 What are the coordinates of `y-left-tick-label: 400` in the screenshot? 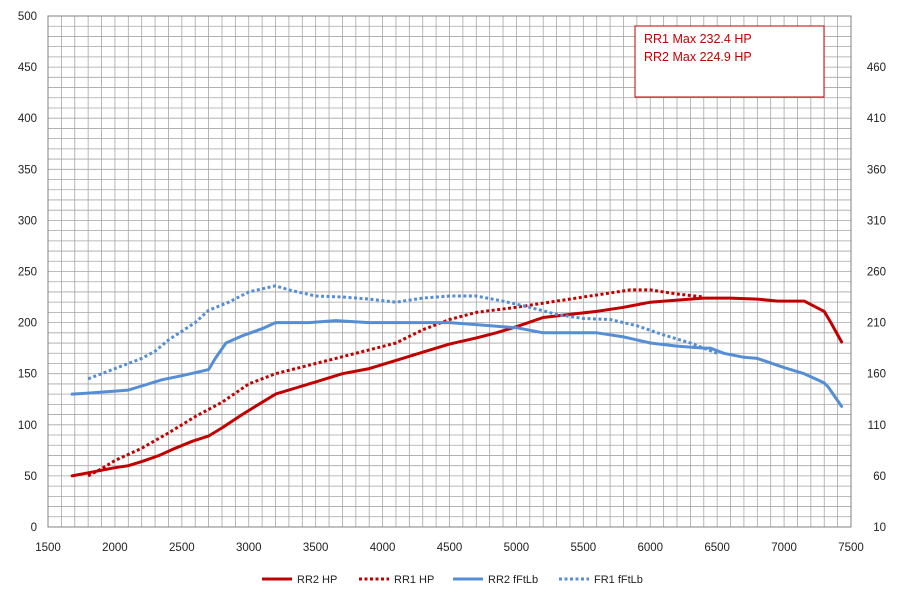 It's located at (27, 119).